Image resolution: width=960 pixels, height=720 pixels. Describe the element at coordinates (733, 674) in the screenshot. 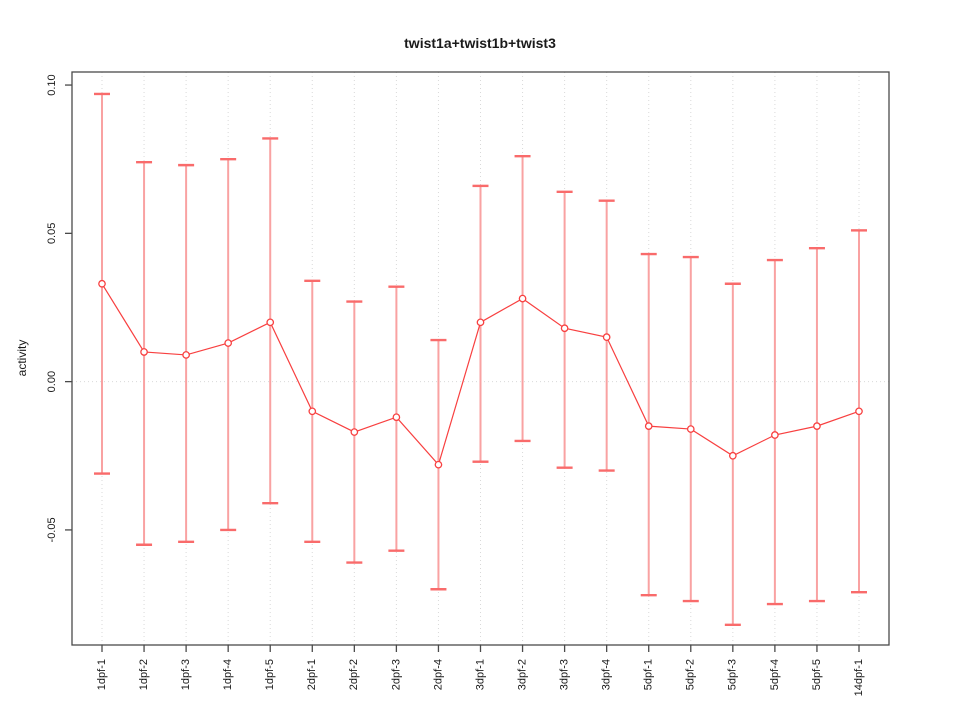

I see `x-tick-label: 5dpf-3` at that location.